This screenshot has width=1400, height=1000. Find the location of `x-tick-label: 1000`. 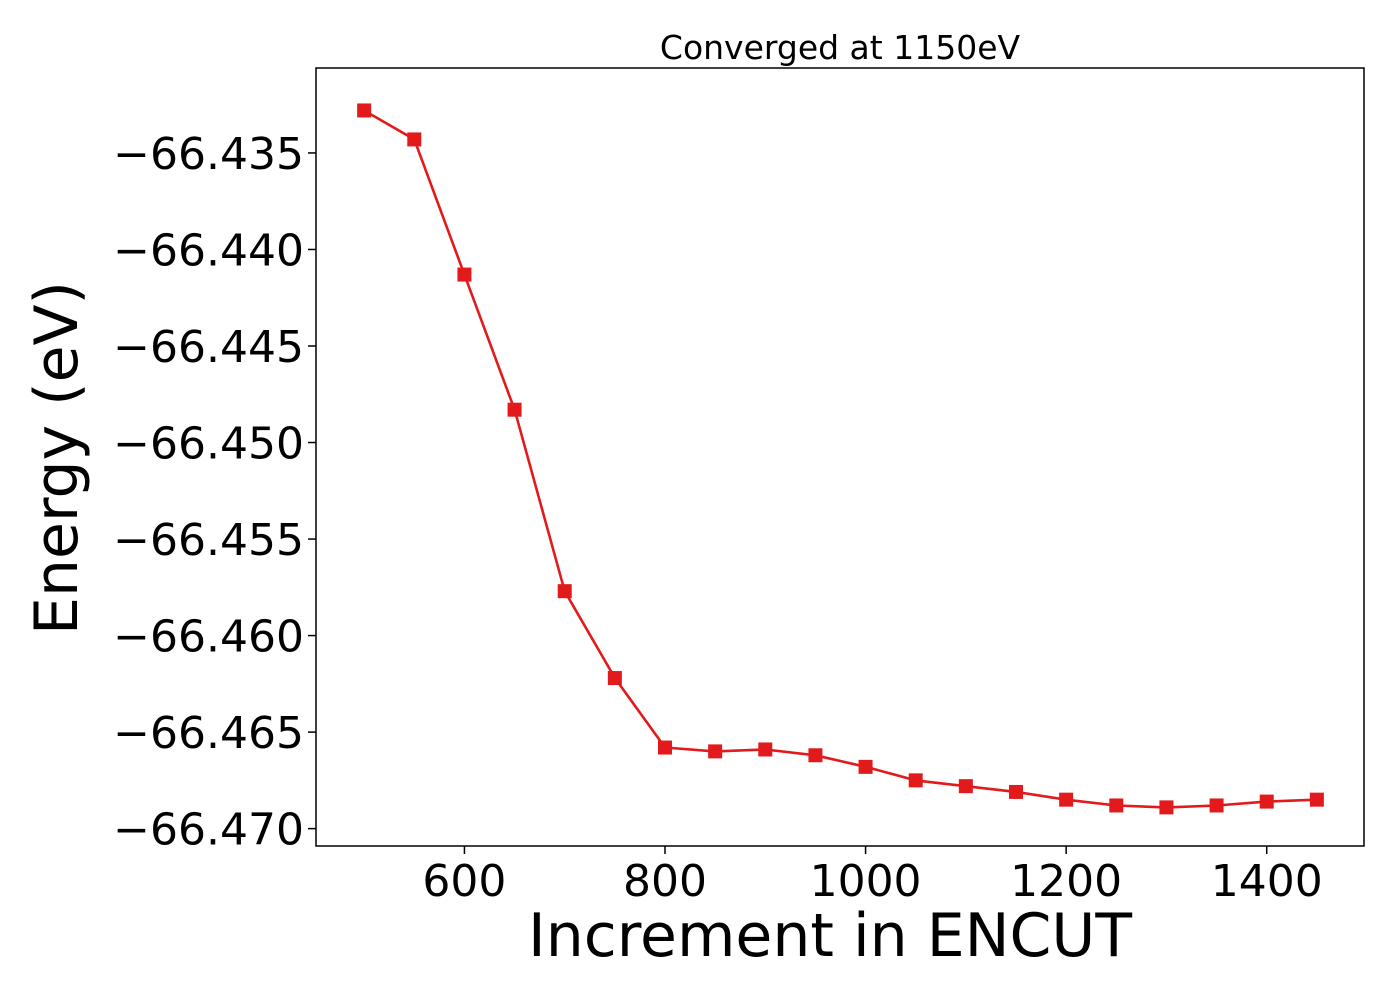

x-tick-label: 1000 is located at coordinates (866, 881).